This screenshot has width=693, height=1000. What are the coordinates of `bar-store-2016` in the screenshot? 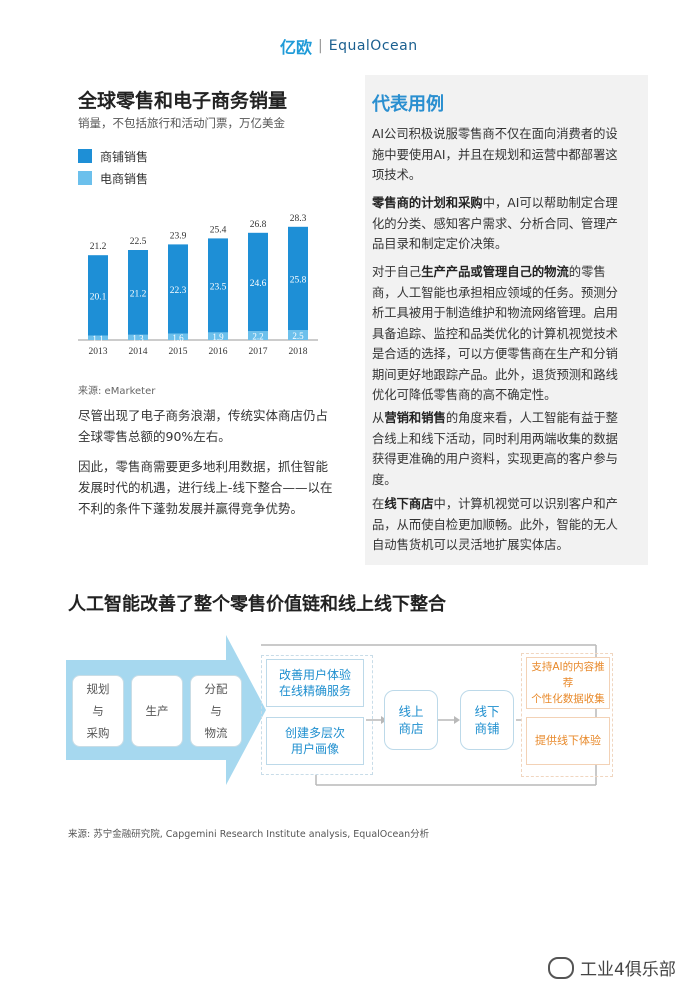 It's located at (218, 285).